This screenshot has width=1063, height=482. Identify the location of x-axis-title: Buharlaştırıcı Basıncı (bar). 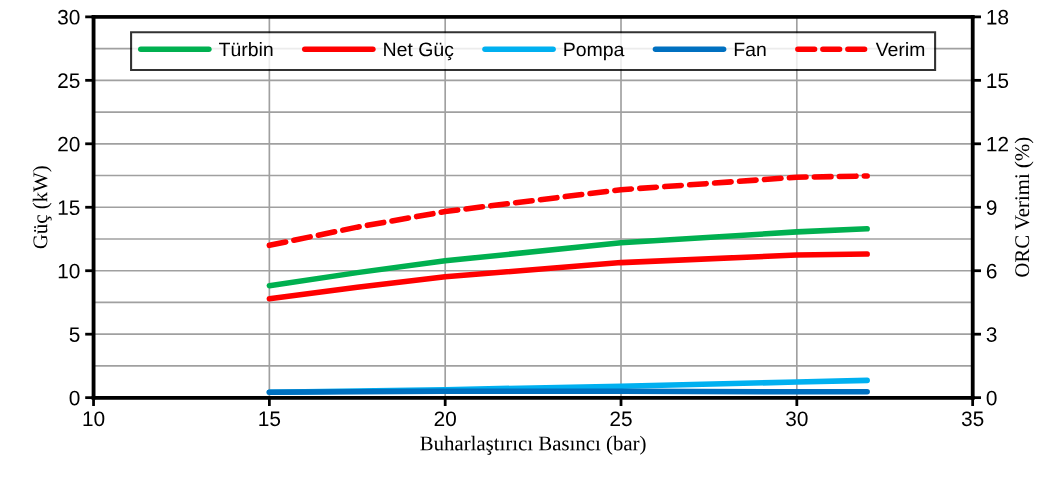
(533, 445).